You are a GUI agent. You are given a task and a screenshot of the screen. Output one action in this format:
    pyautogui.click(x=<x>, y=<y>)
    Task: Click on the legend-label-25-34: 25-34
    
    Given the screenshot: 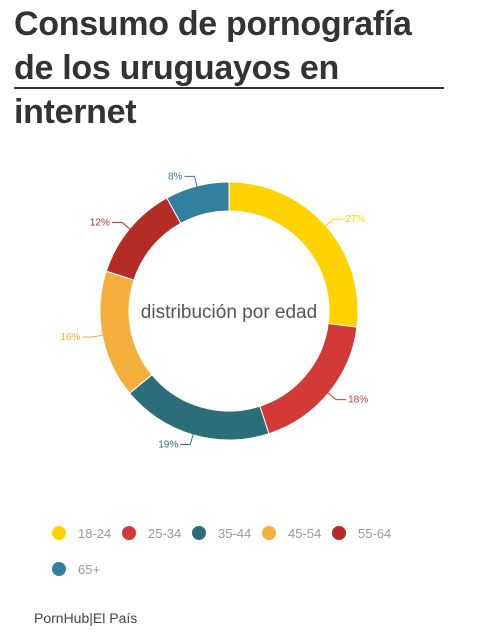 What is the action you would take?
    pyautogui.click(x=165, y=533)
    